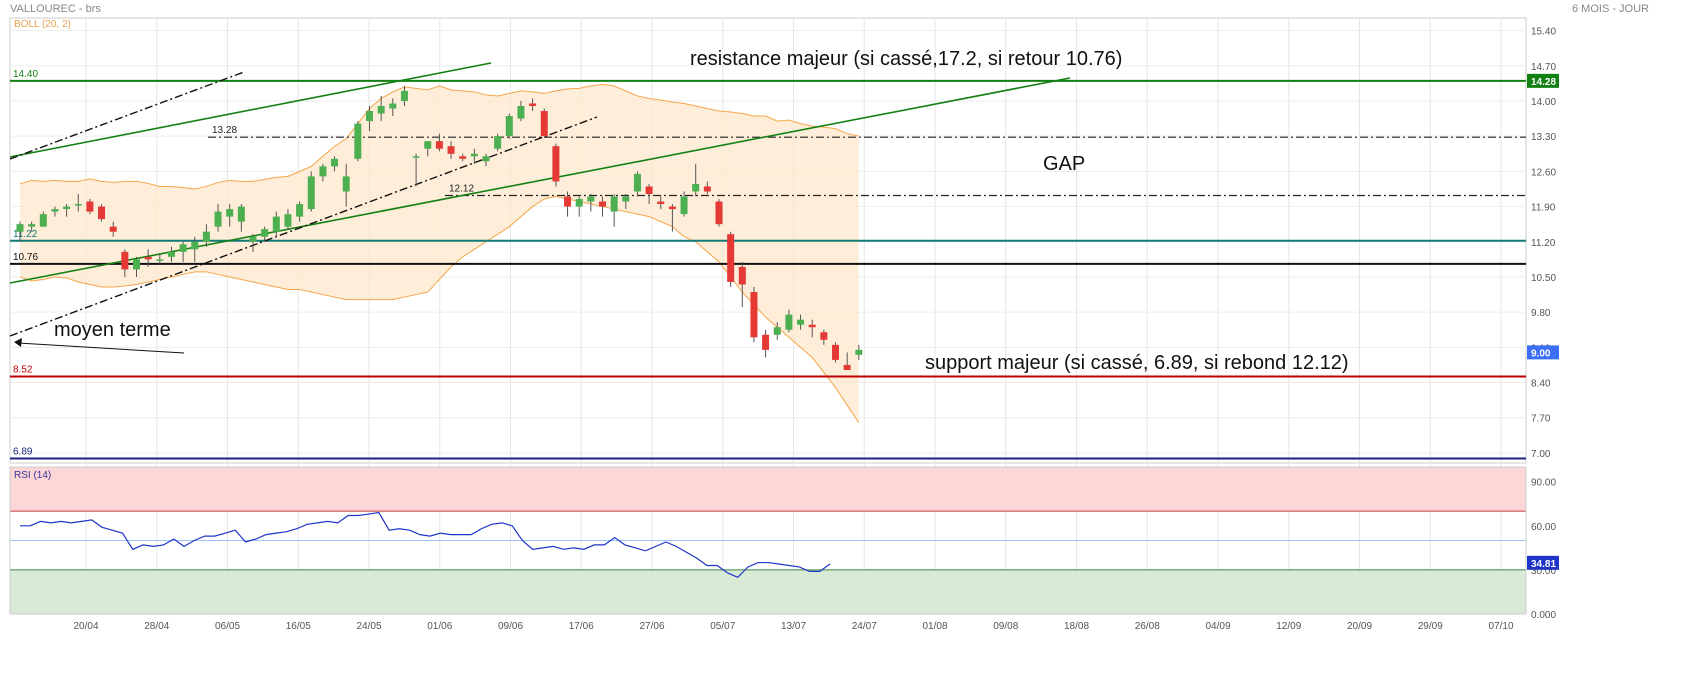  I want to click on period-label: 6 MOIS - JOUR, so click(1611, 9).